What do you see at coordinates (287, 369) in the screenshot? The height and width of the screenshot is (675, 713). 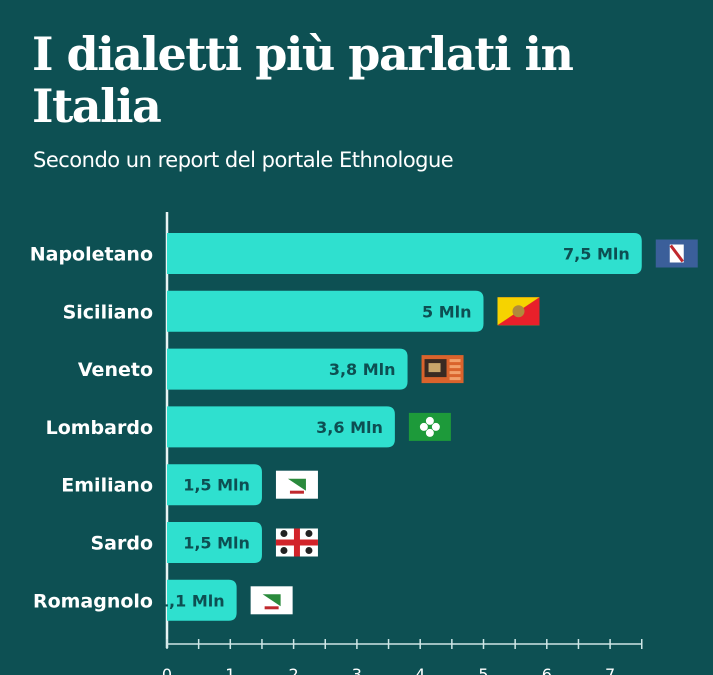 I see `bar-veneto` at bounding box center [287, 369].